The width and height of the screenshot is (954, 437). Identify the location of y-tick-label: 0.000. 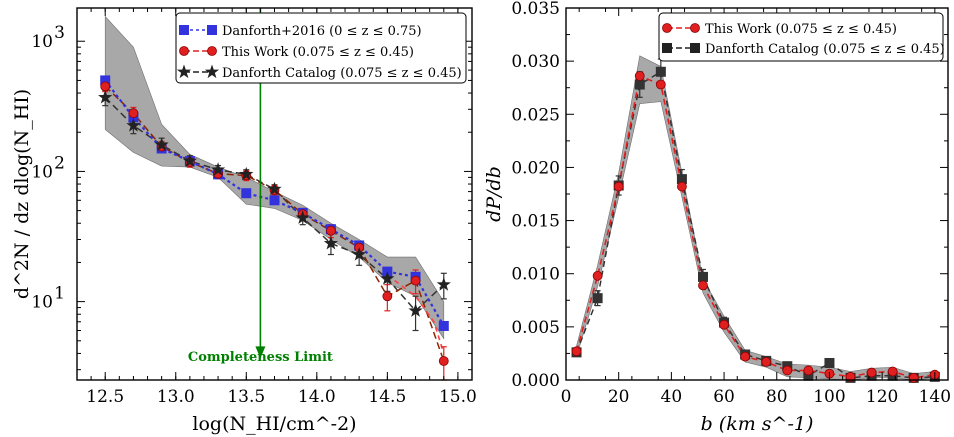
(535, 381).